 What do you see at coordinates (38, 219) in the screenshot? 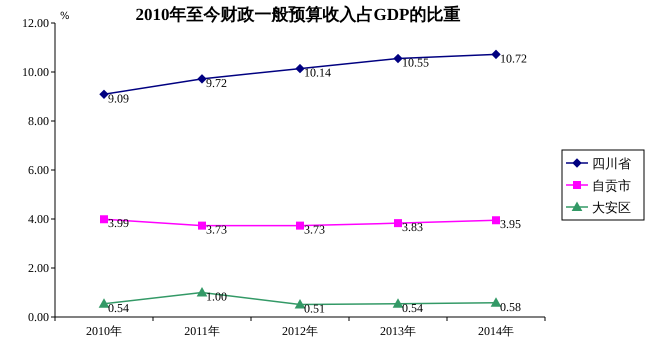
I see `y-tick-label: 4.00` at bounding box center [38, 219].